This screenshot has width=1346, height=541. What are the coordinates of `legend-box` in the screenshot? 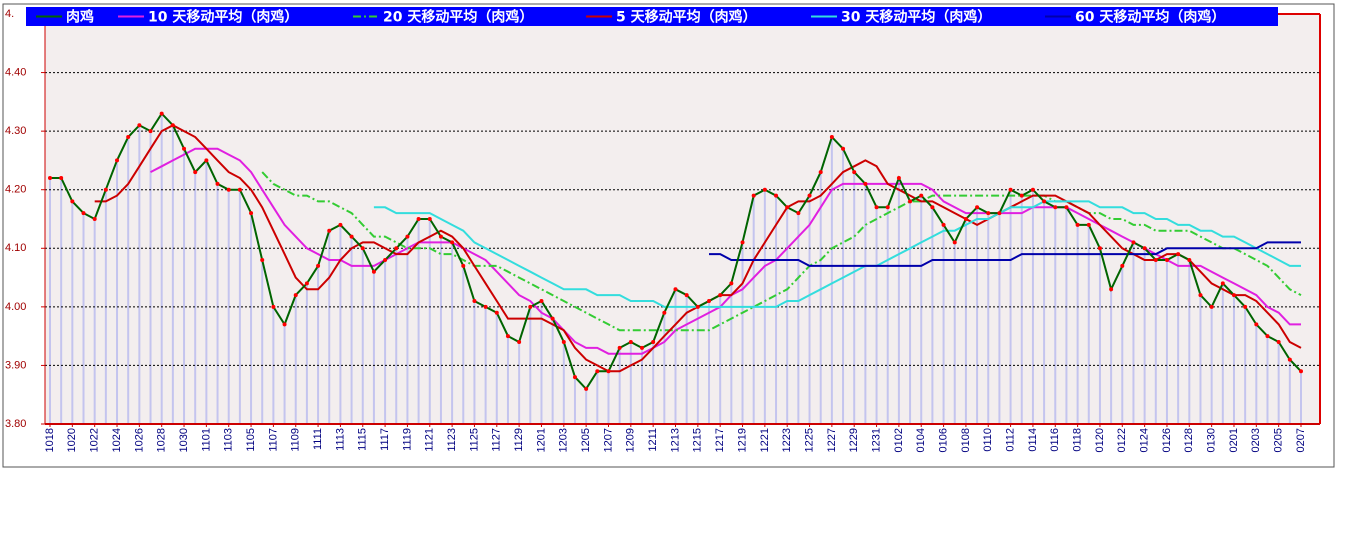 It's located at (652, 16).